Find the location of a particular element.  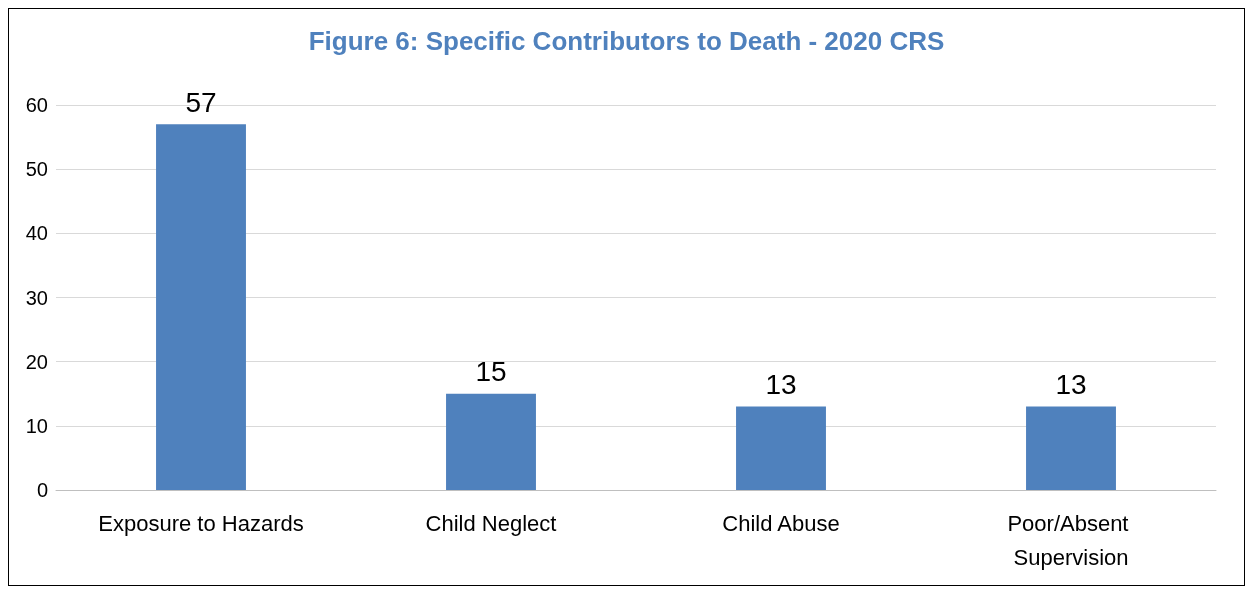

y-tick-label: 20 is located at coordinates (36, 361).